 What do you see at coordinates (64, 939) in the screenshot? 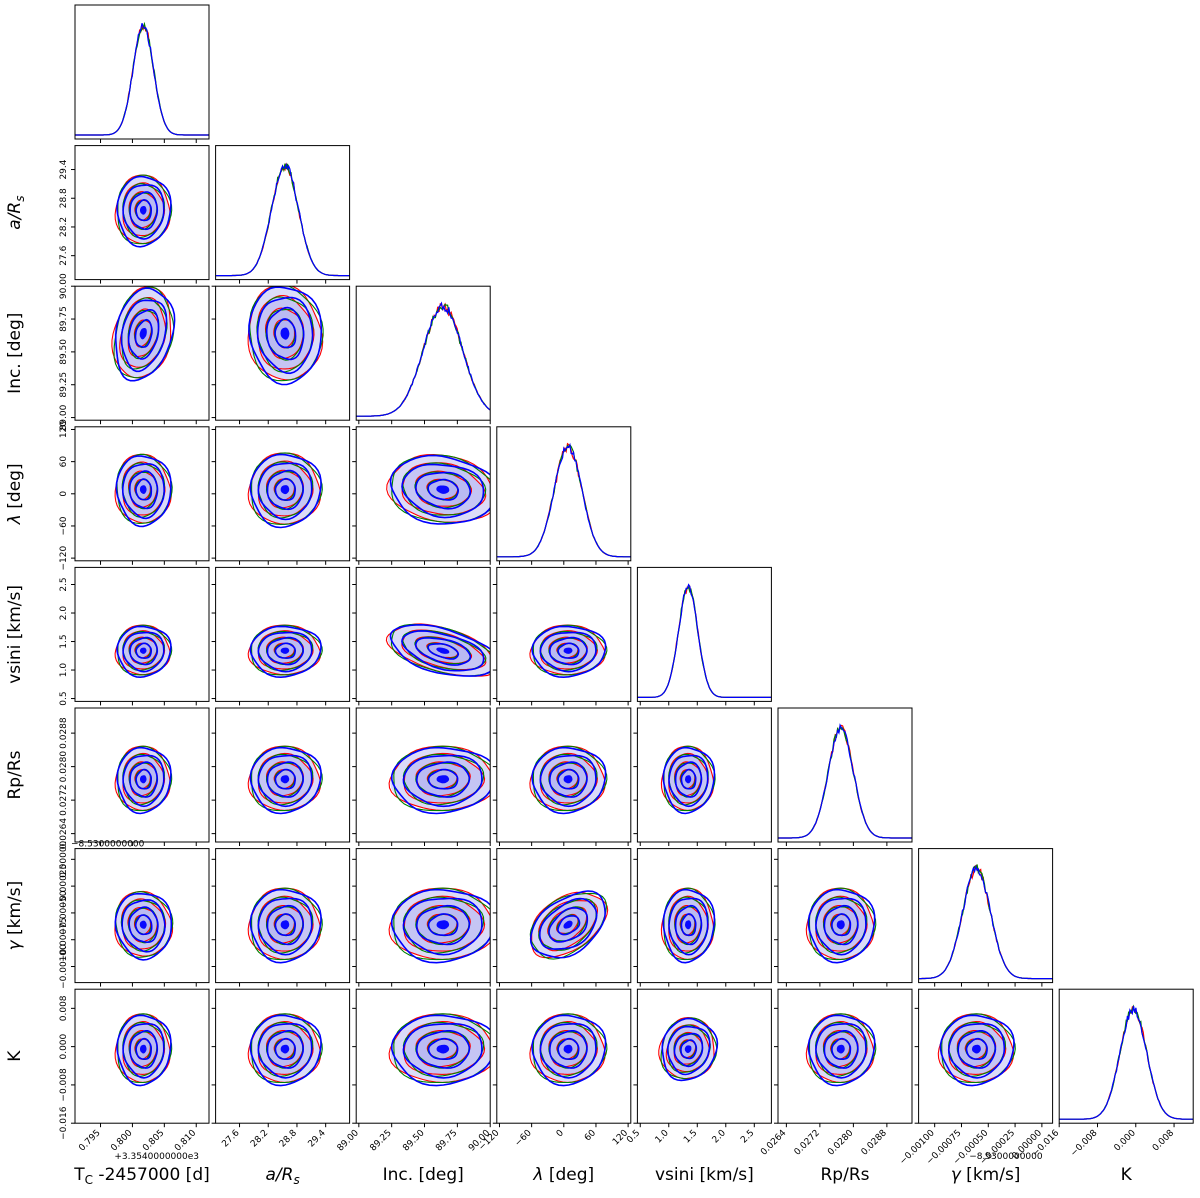
I see `y-tick-label: −0.00075` at bounding box center [64, 939].